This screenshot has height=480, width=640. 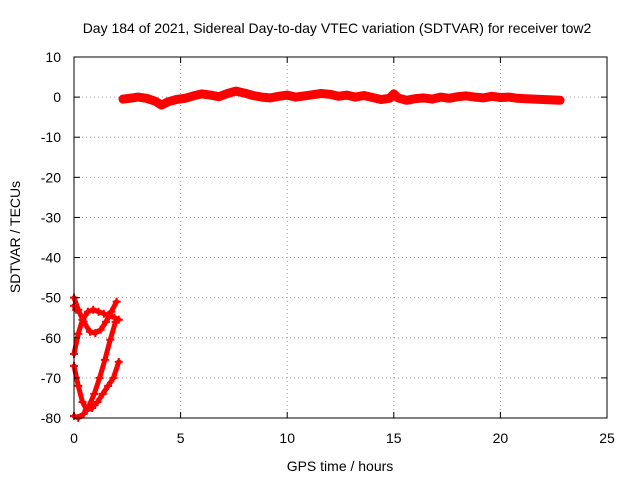 What do you see at coordinates (51, 217) in the screenshot?
I see `y-tick-label: -30` at bounding box center [51, 217].